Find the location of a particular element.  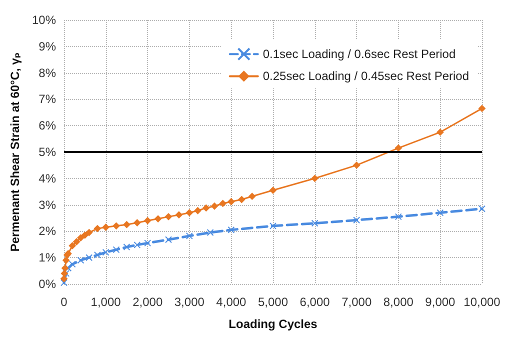

x-tick-label: 2,000 is located at coordinates (147, 302).